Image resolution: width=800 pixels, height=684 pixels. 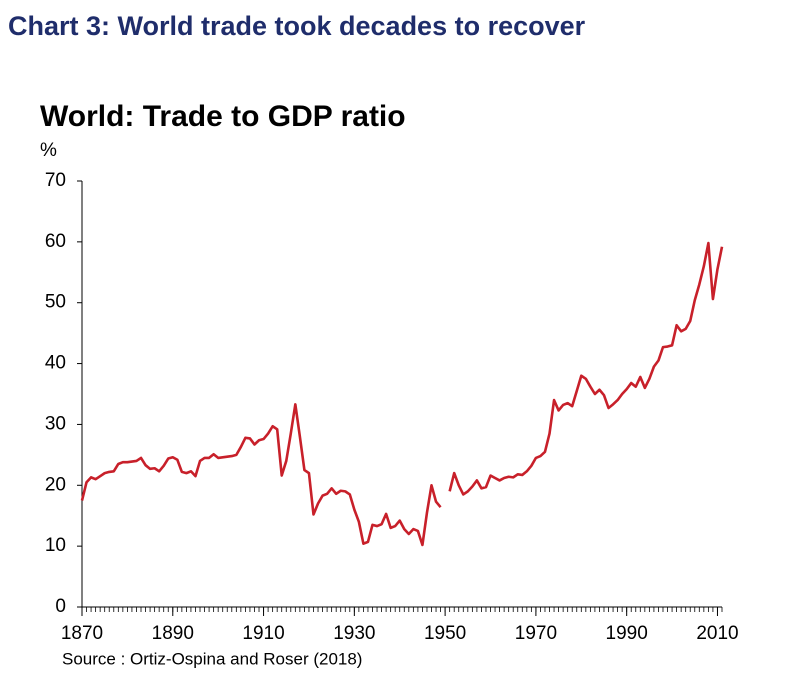 I want to click on x-tick-label: 1990, so click(x=627, y=633).